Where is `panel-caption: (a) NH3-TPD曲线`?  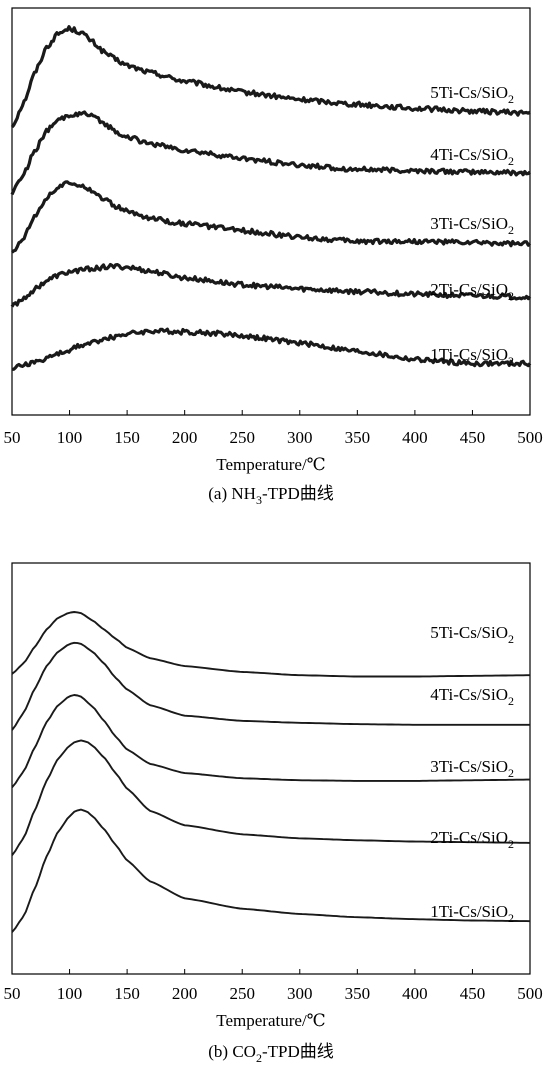
panel-caption: (a) NH3-TPD曲线 is located at coordinates (270, 495).